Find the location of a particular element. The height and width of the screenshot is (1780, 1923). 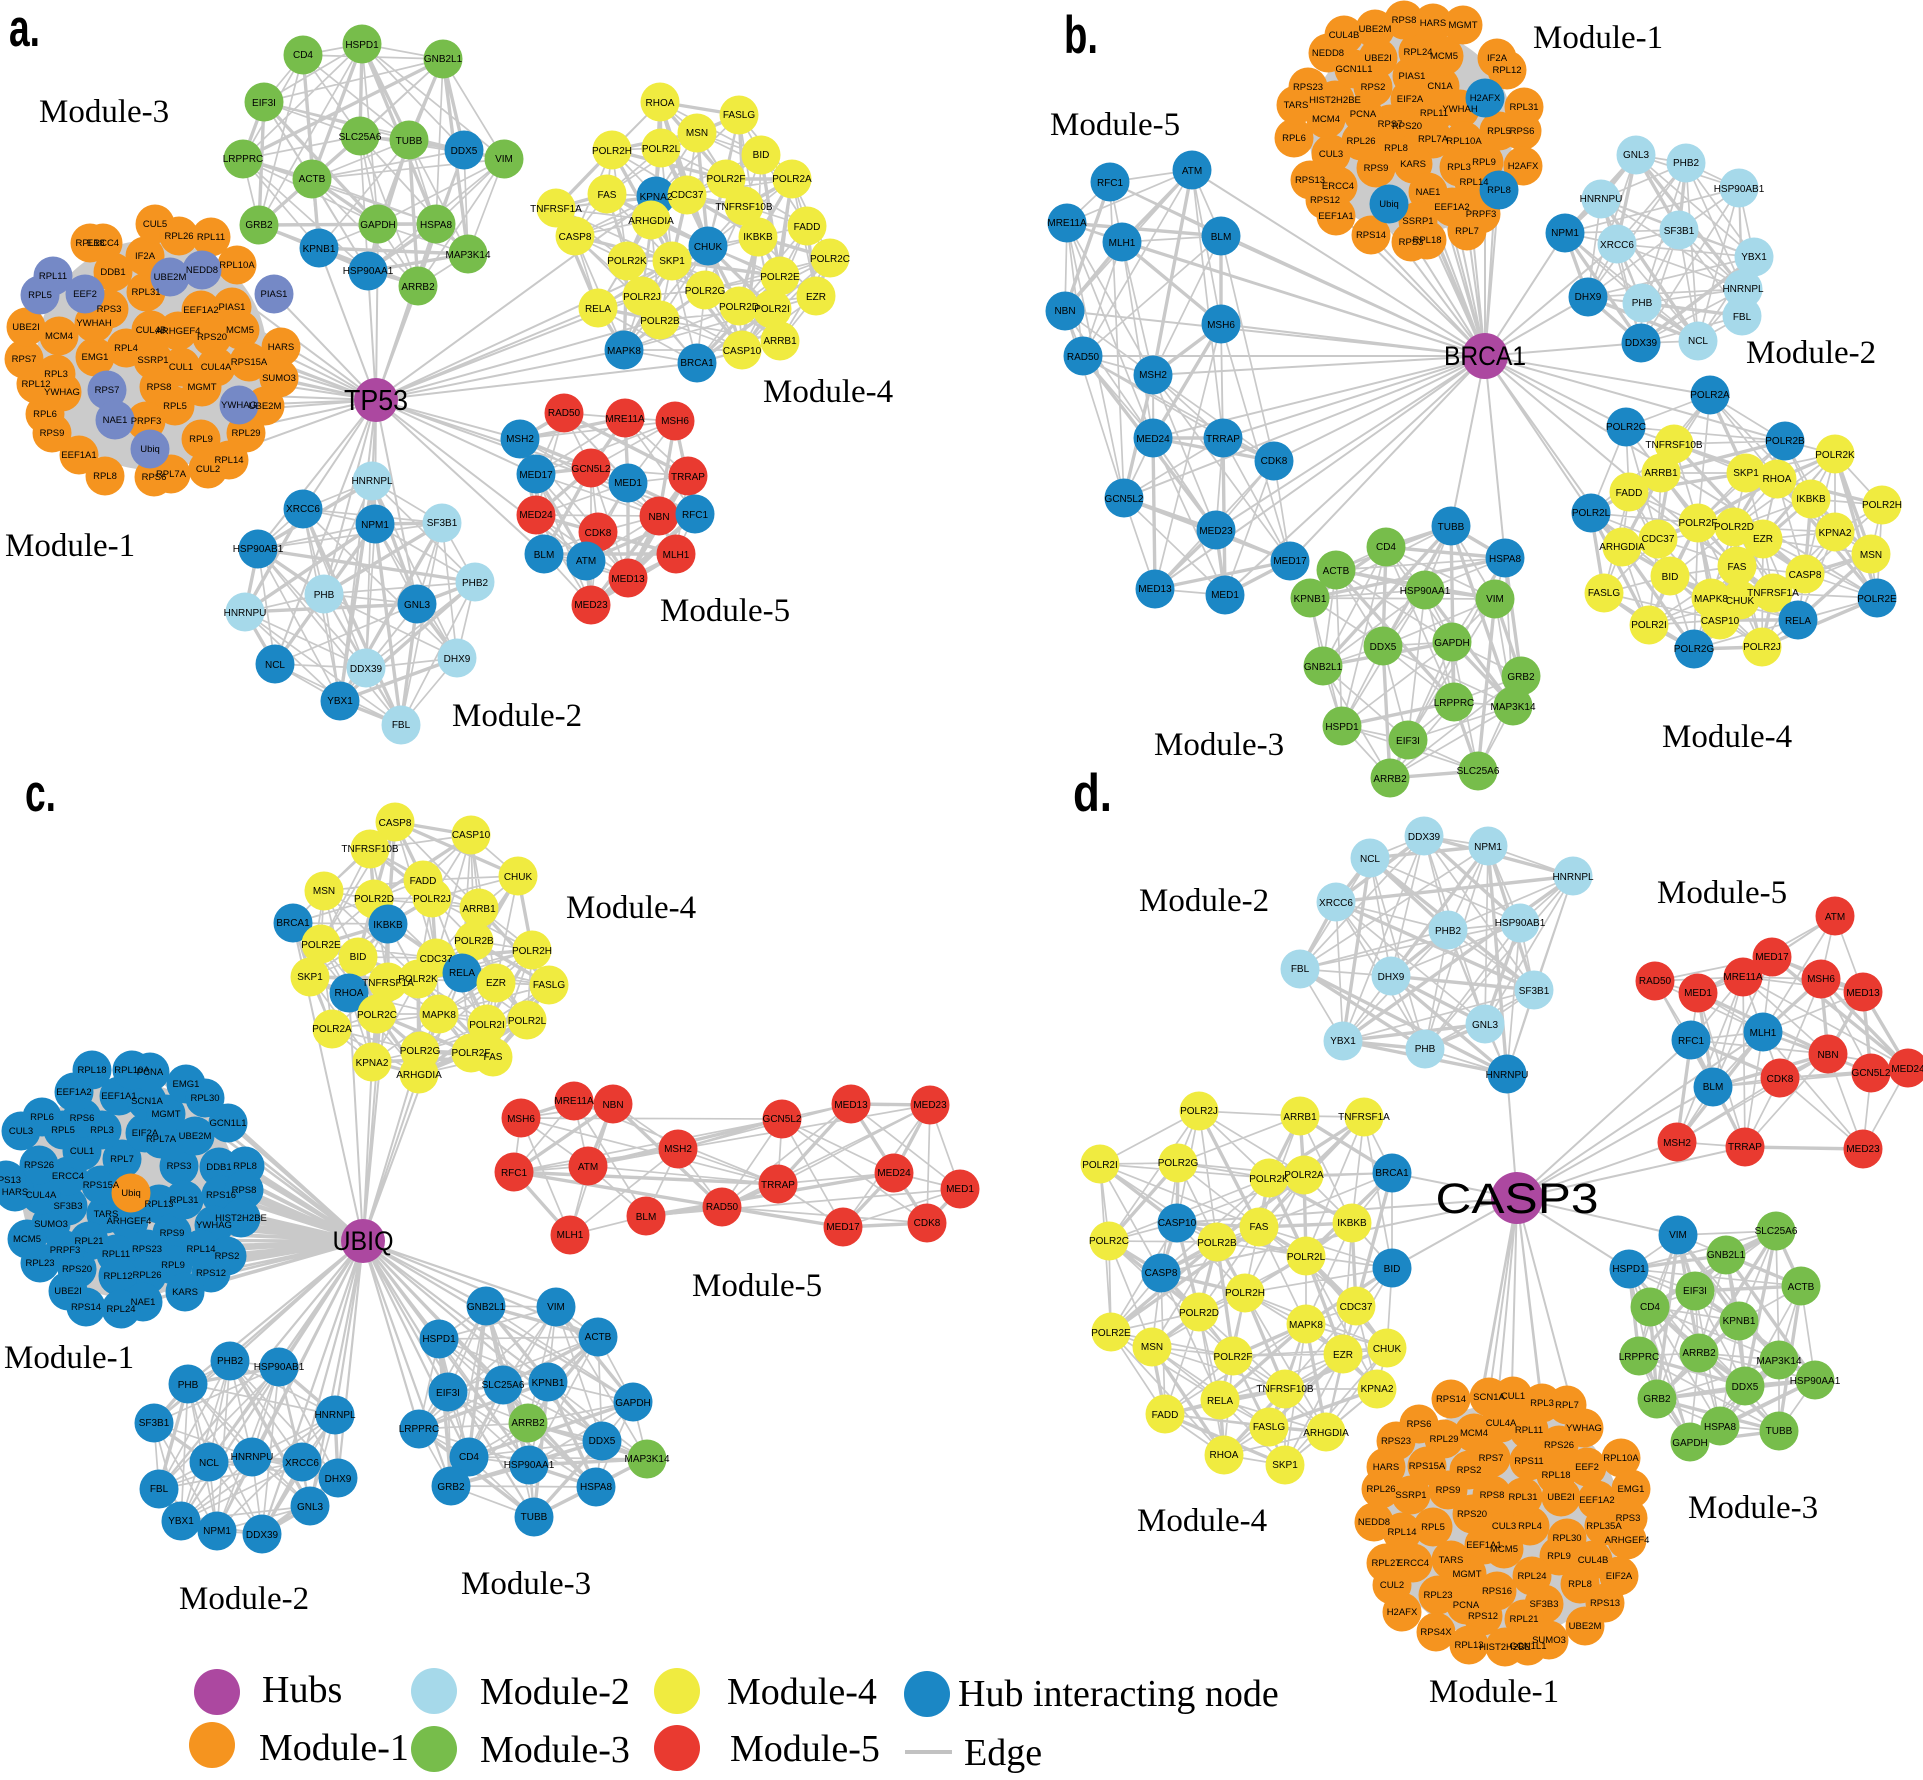

svg-text: PHB is located at coordinates (1425, 1049).